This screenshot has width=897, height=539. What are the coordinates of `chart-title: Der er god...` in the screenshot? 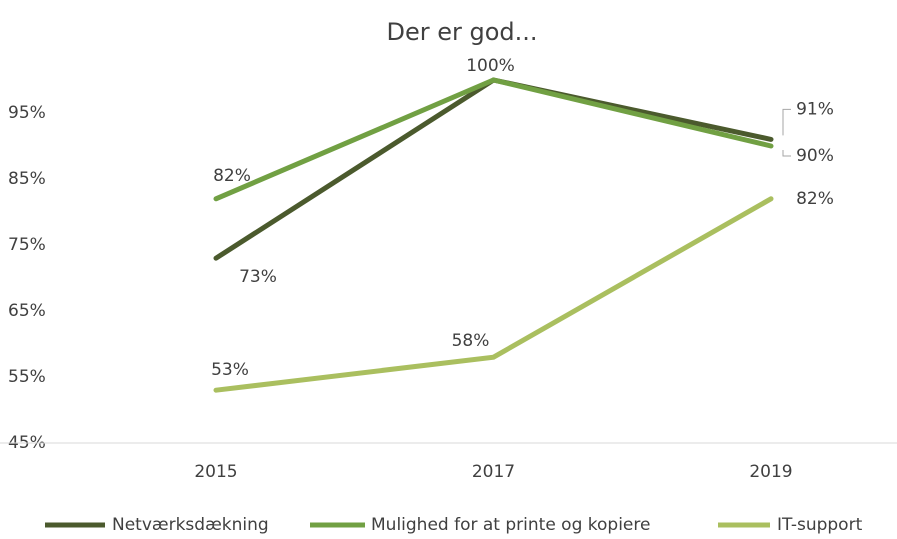 It's located at (461, 32).